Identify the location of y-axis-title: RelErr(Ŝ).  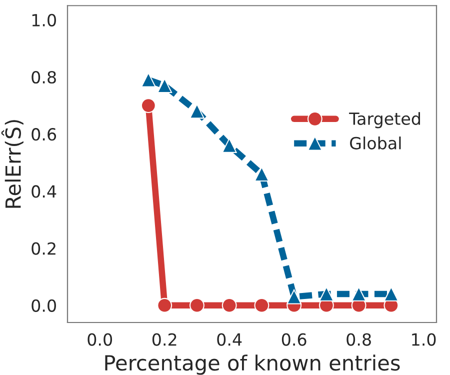
(12, 164).